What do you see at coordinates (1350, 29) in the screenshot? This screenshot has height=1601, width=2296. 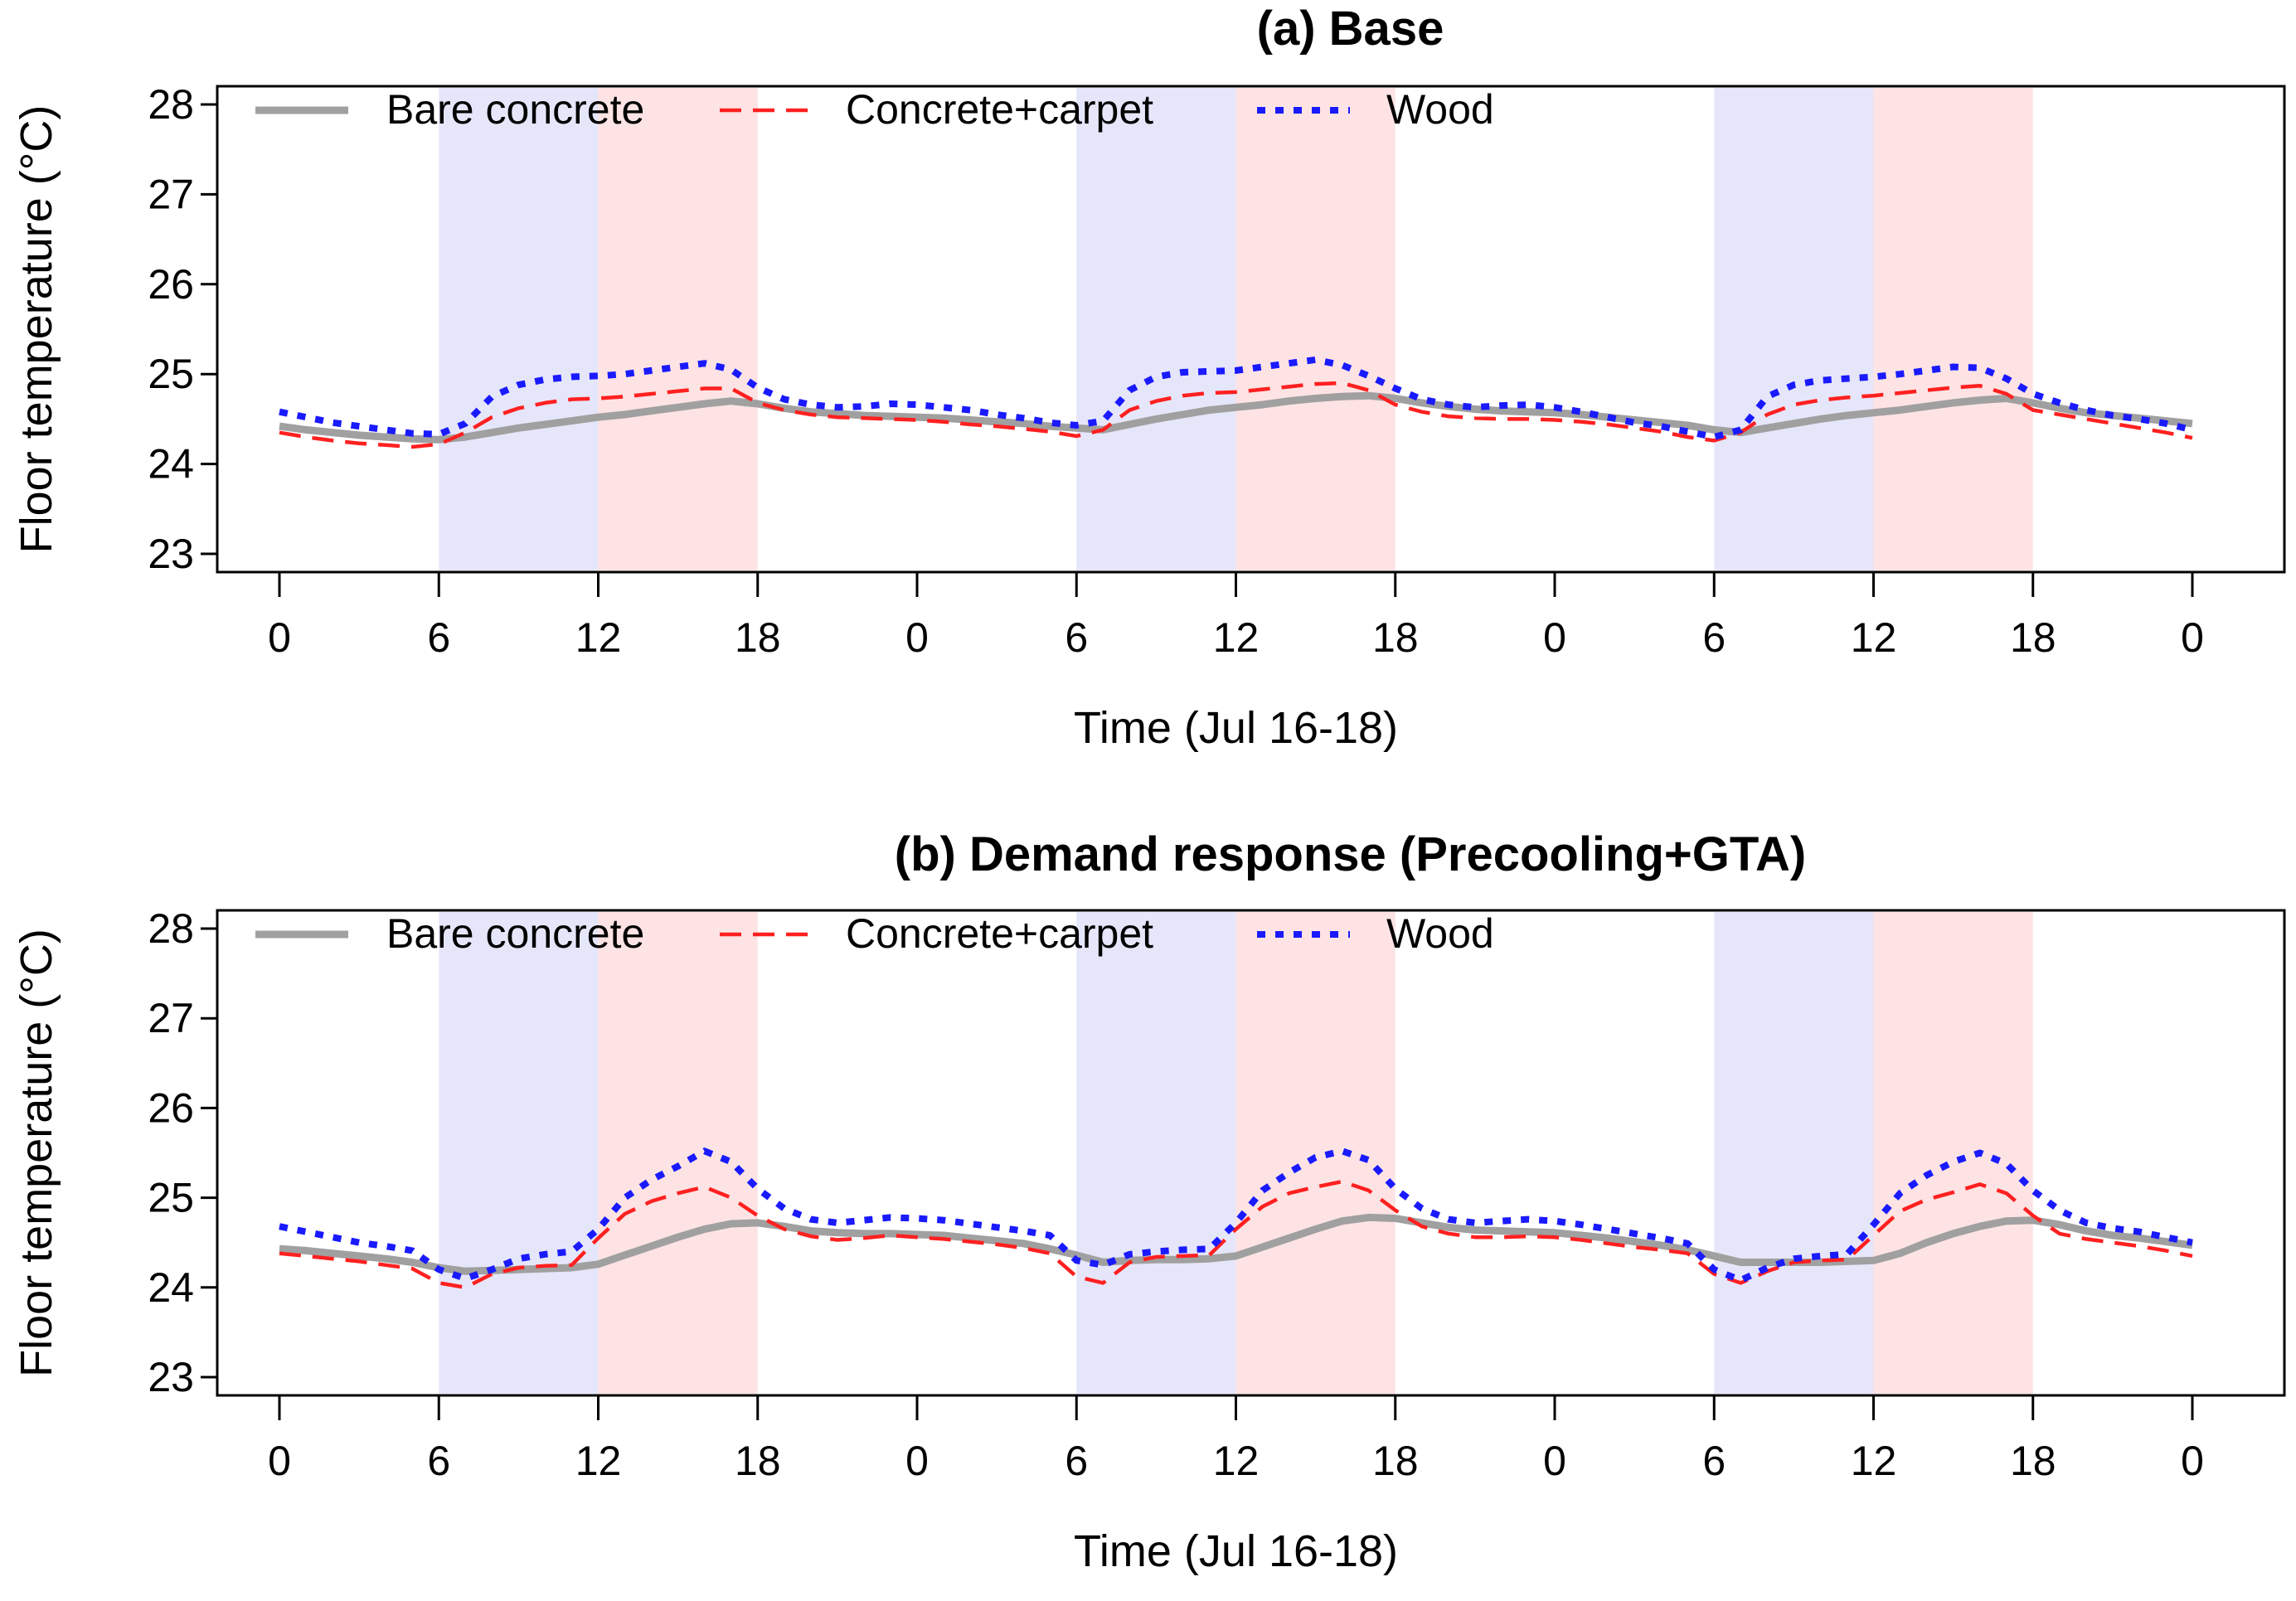 I see `chart-title: (a) Base` at bounding box center [1350, 29].